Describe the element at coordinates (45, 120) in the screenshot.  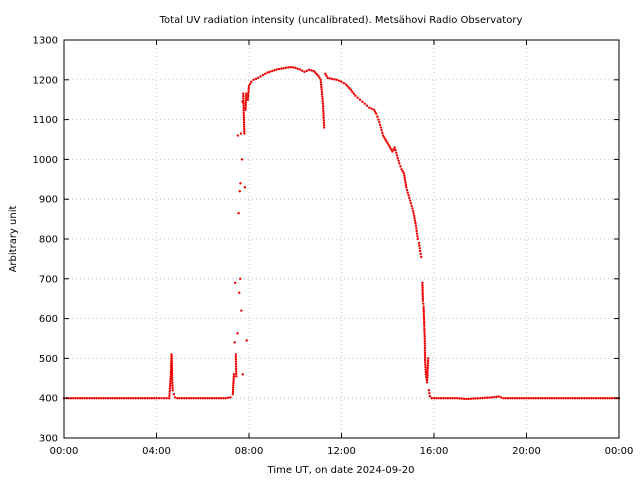
I see `y-tick-label: 1100` at that location.